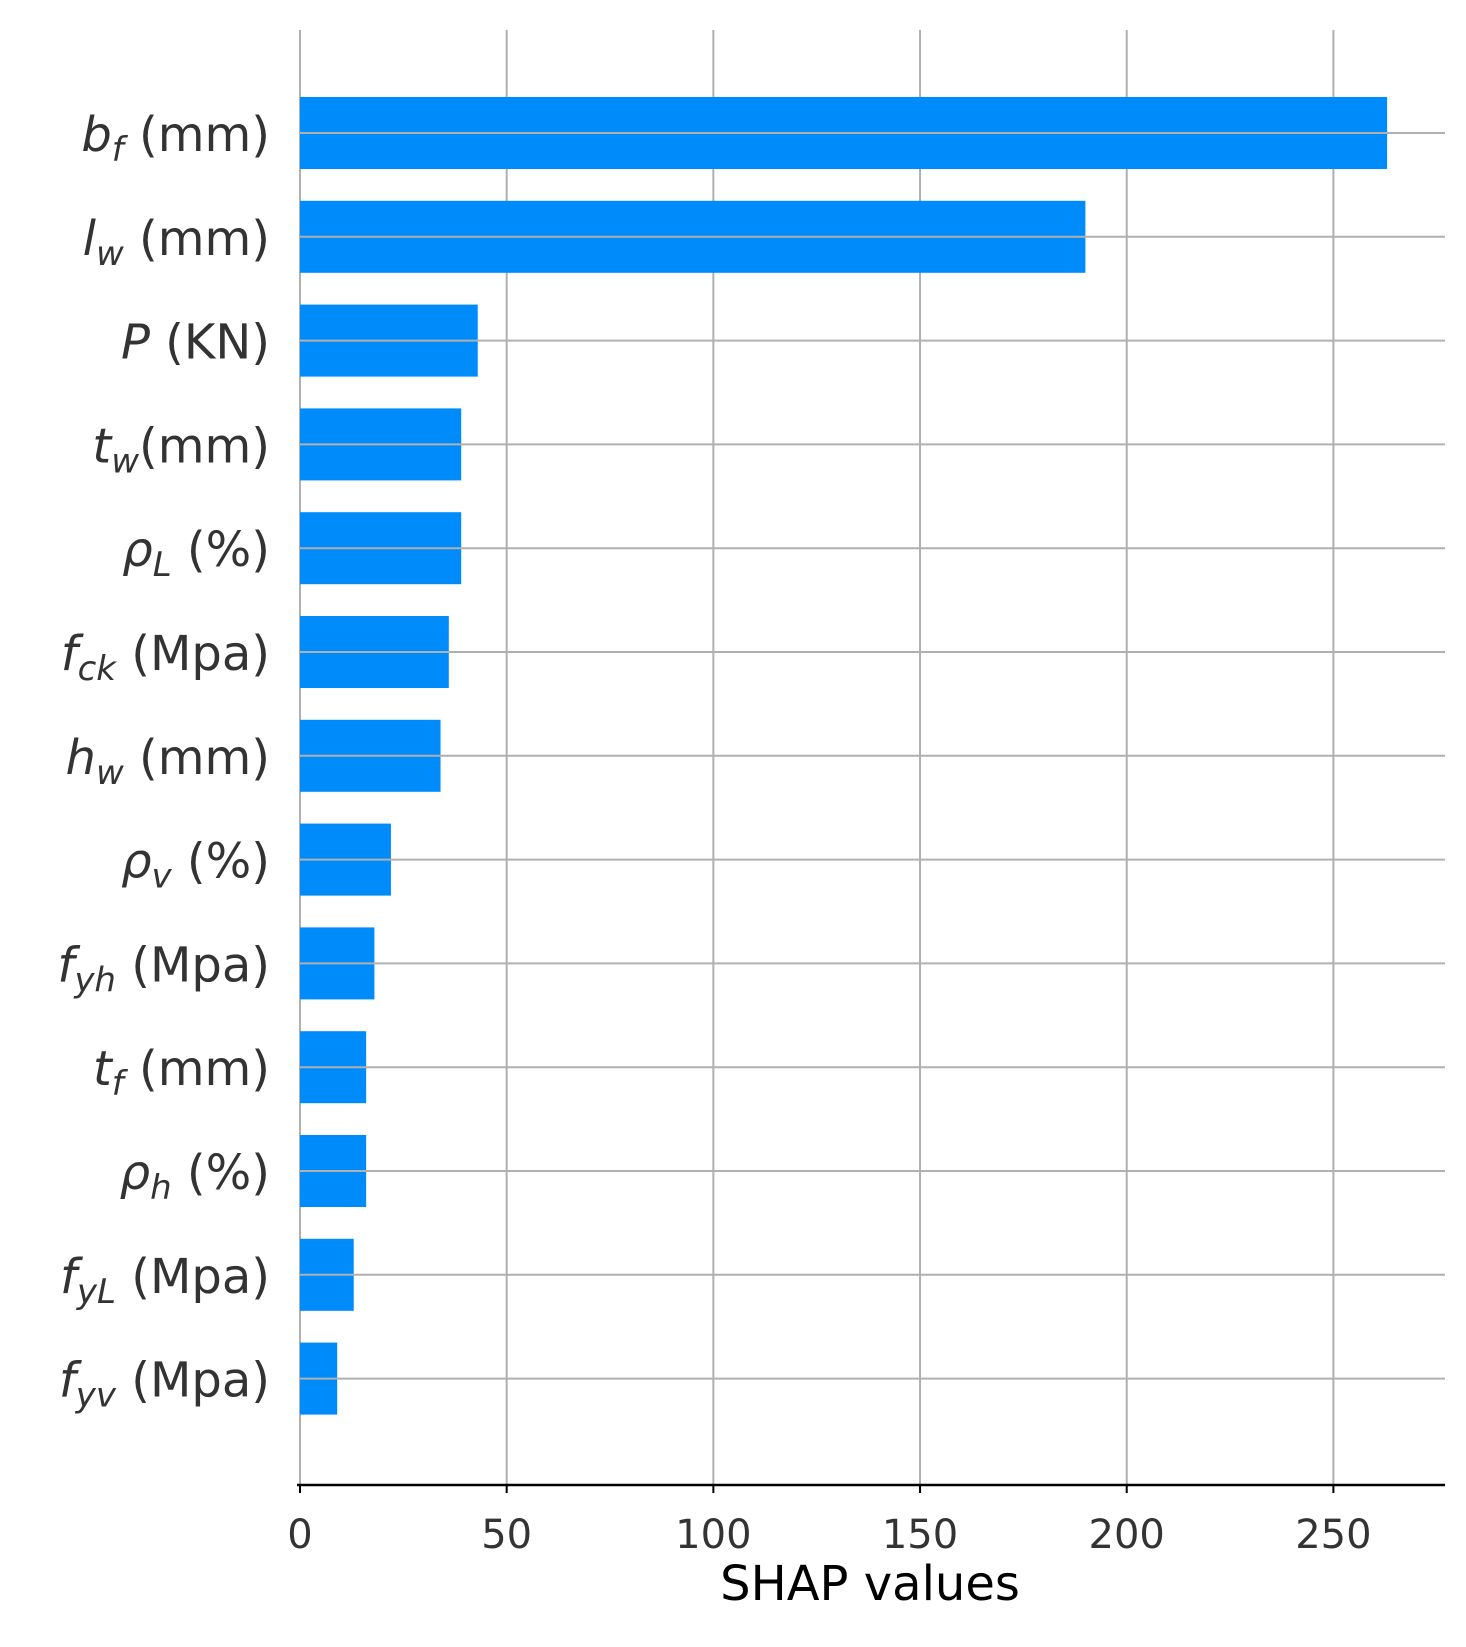 The image size is (1466, 1647). I want to click on x-axis: 0 50 100 150 200 250, so click(866, 1520).